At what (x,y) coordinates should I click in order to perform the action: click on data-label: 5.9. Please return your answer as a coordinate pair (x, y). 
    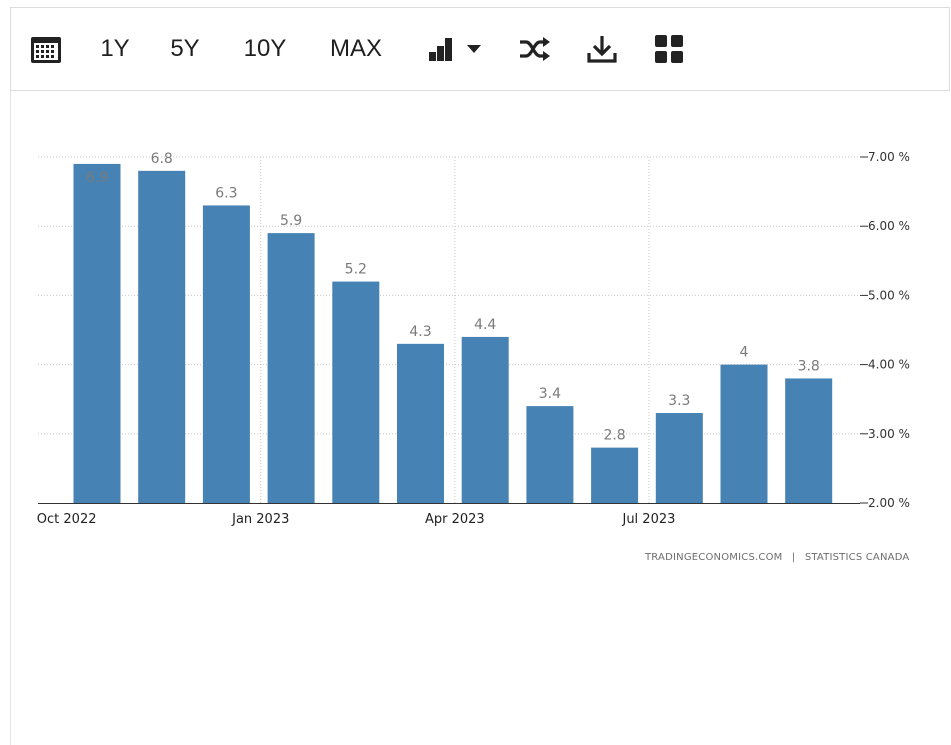
    Looking at the image, I should click on (291, 221).